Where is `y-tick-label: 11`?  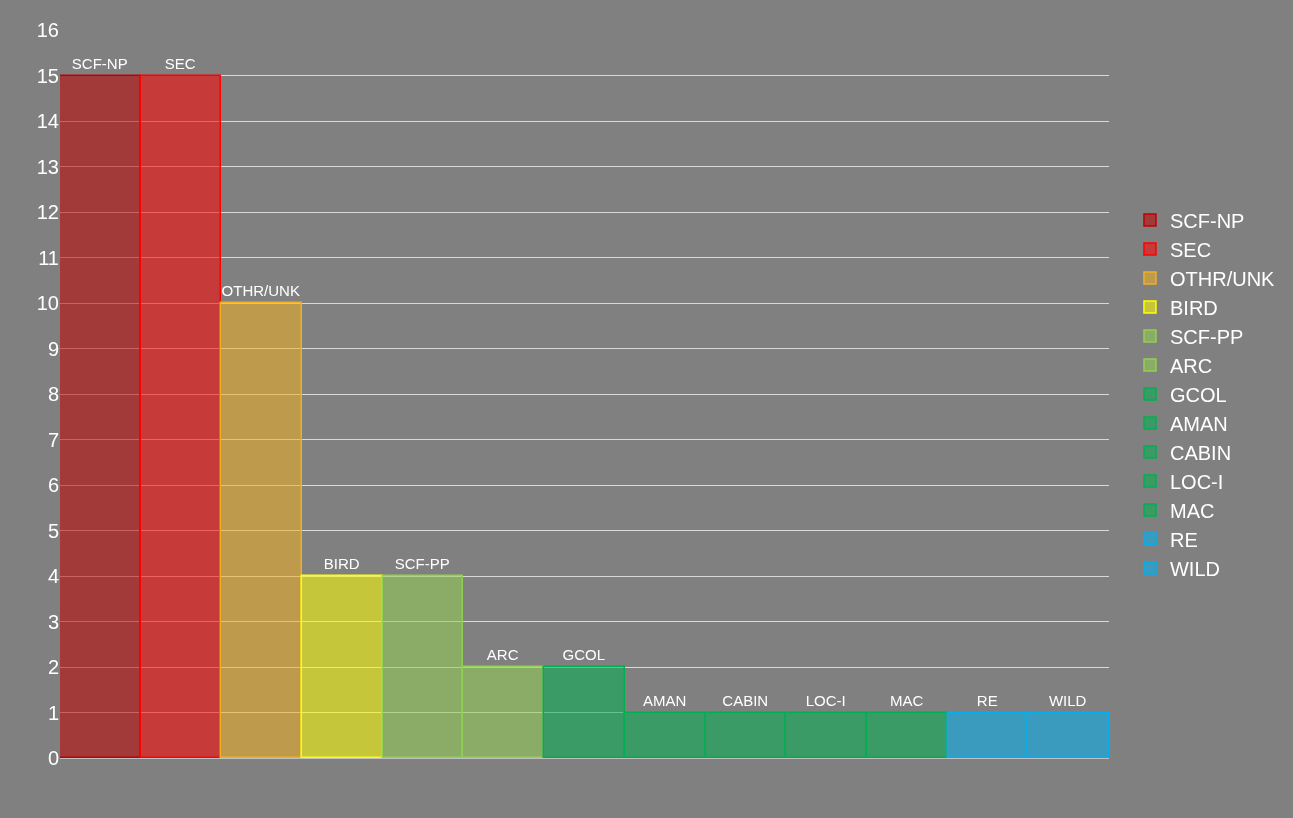
y-tick-label: 11 is located at coordinates (48, 257).